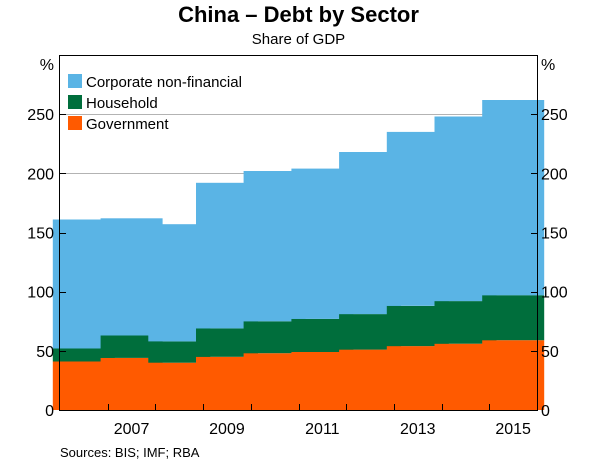  Describe the element at coordinates (122, 103) in the screenshot. I see `legend-label-household: Household` at that location.